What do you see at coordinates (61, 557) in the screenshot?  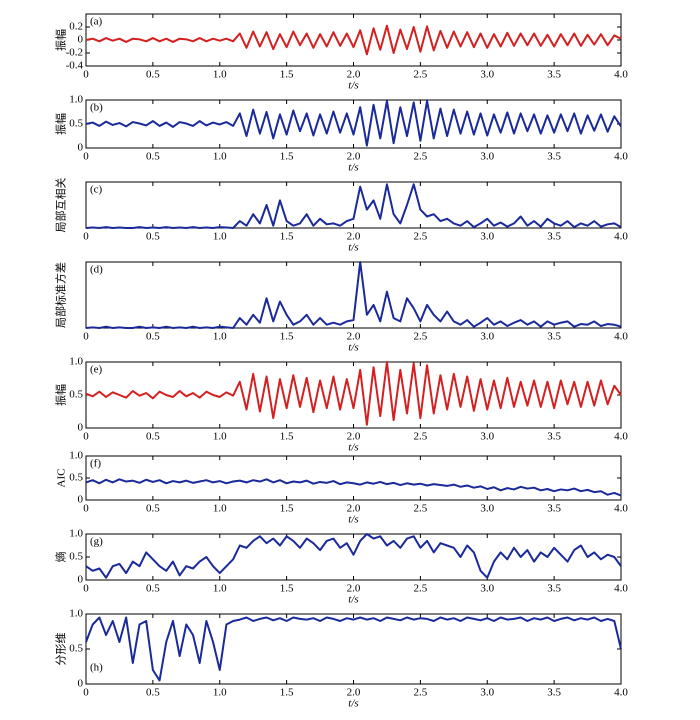 I see `y-axis-label: 熵` at bounding box center [61, 557].